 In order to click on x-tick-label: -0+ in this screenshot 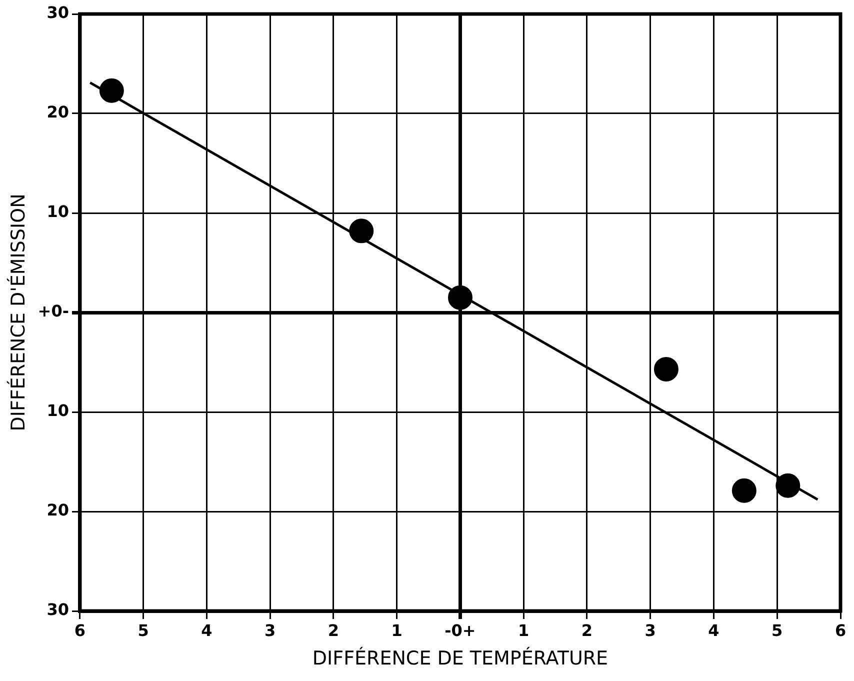, I will do `click(460, 630)`.